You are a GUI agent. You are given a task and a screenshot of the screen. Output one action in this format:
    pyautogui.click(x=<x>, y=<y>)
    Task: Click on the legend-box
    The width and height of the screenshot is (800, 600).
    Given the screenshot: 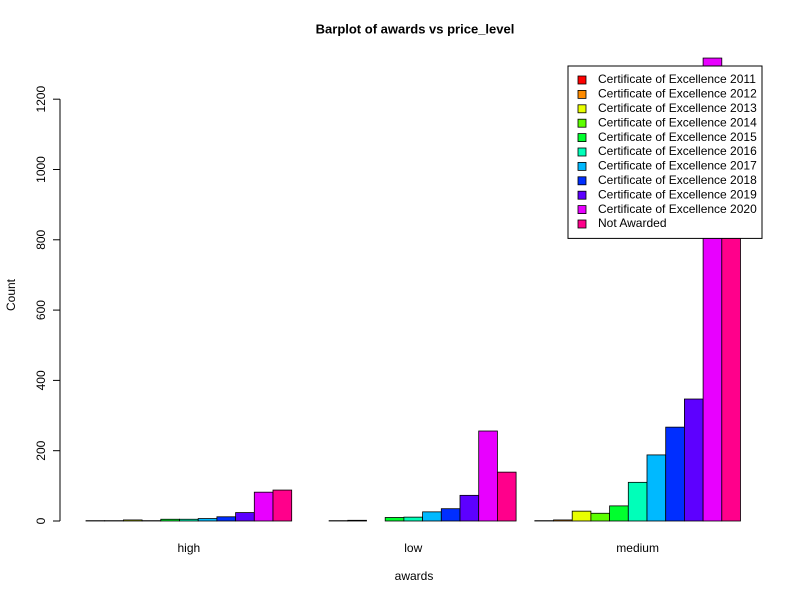 What is the action you would take?
    pyautogui.click(x=665, y=152)
    